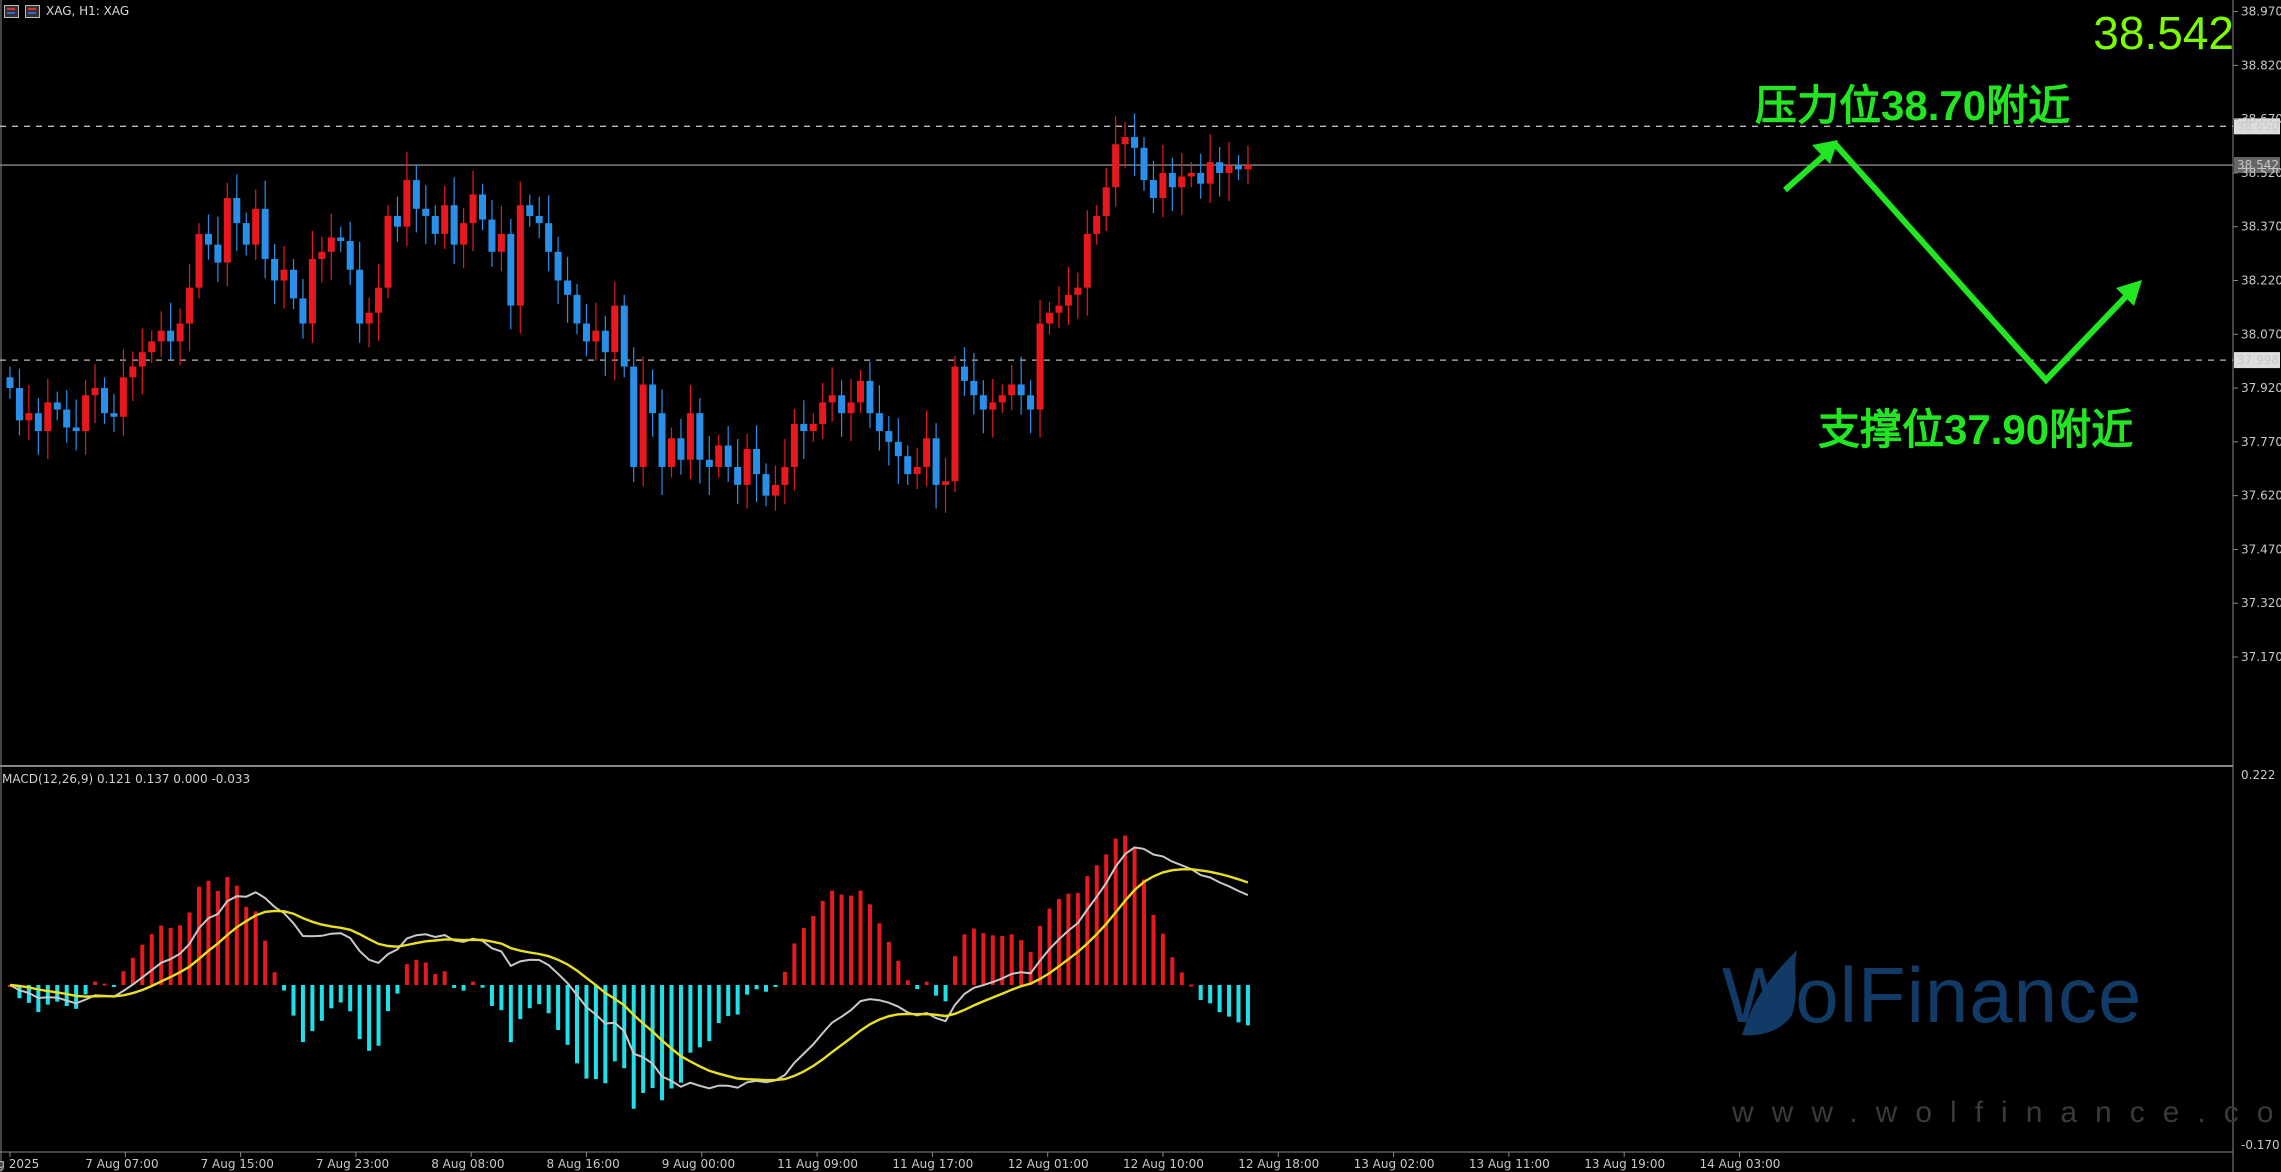 The height and width of the screenshot is (1172, 2281). I want to click on arrowhead, so click(2129, 293).